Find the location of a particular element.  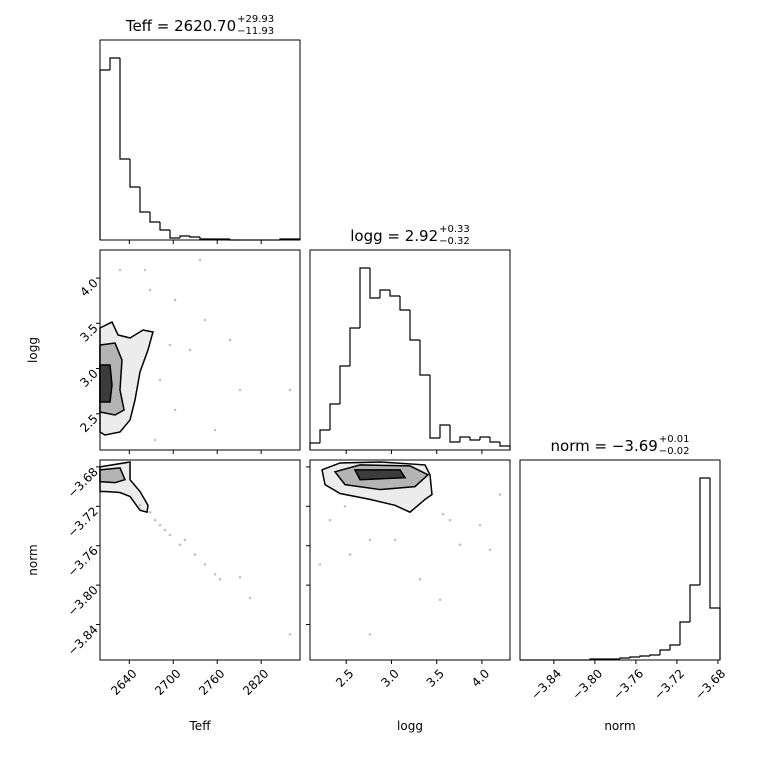

y-tick-label: 3.5 is located at coordinates (88, 332).